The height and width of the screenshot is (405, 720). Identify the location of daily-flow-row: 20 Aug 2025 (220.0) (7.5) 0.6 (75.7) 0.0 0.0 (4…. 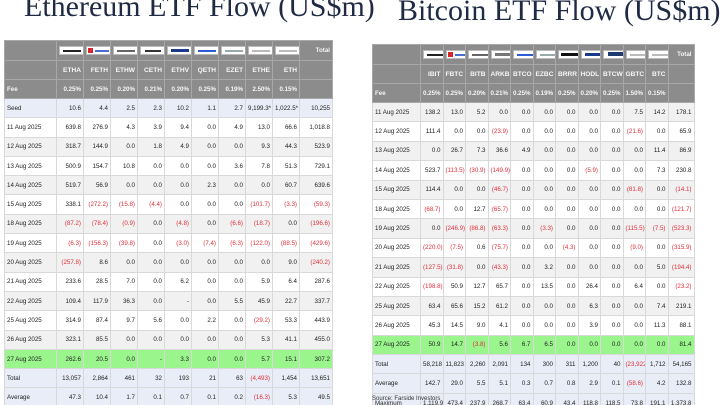
(533, 248).